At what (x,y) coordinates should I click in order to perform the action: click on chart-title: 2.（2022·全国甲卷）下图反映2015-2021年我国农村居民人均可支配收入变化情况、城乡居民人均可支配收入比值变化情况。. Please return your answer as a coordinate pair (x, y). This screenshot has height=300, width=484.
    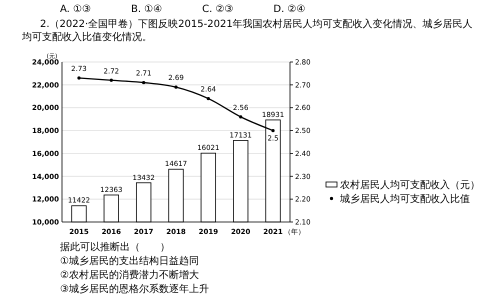
    Looking at the image, I should click on (247, 30).